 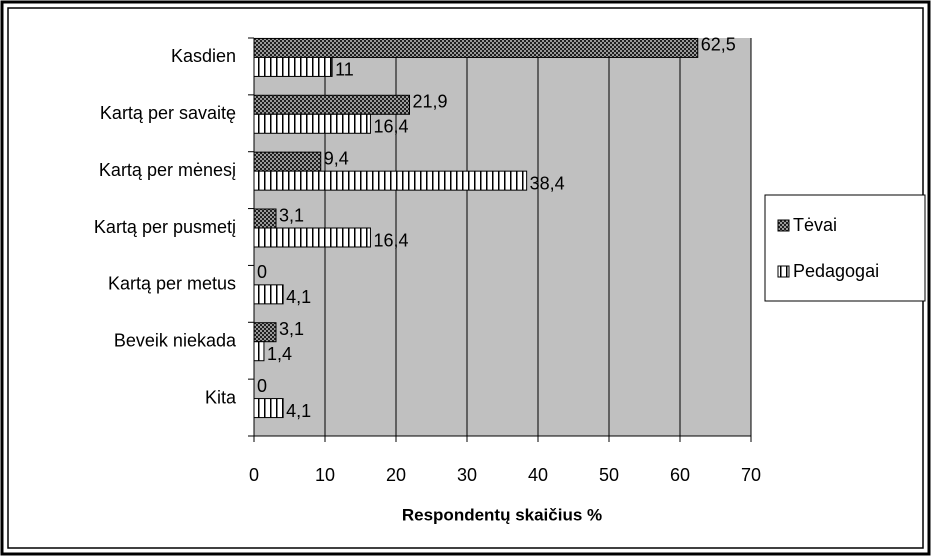 What do you see at coordinates (751, 475) in the screenshot?
I see `x-tick-label: 70` at bounding box center [751, 475].